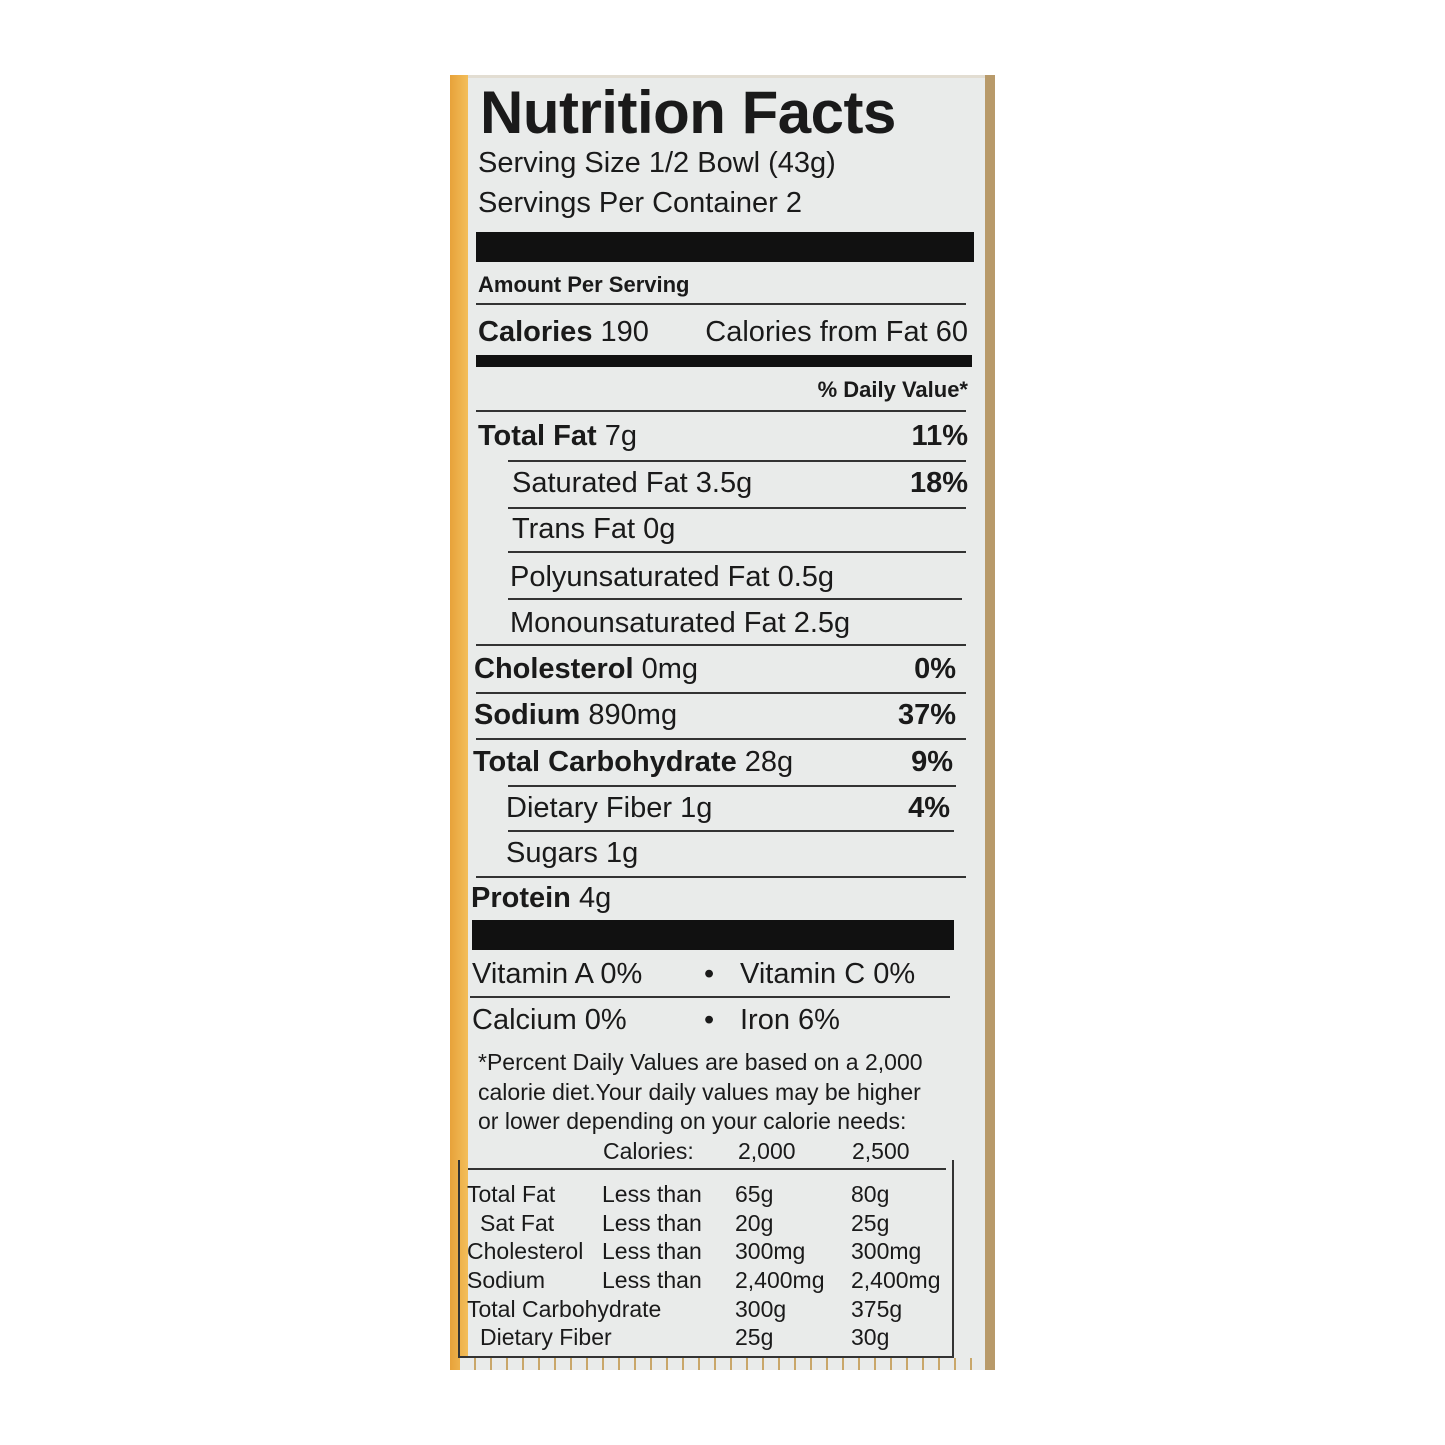 This screenshot has width=1445, height=1445. I want to click on servings-per-container: Servings Per Container 2, so click(723, 203).